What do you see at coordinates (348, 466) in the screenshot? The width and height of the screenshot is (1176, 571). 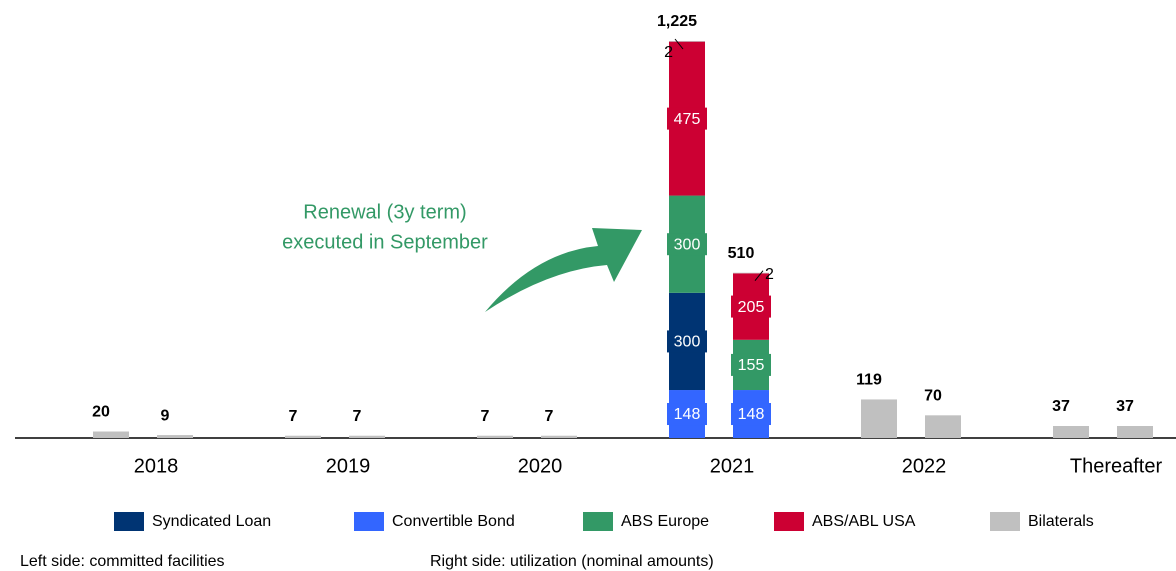 I see `x-tick-label: 2019` at bounding box center [348, 466].